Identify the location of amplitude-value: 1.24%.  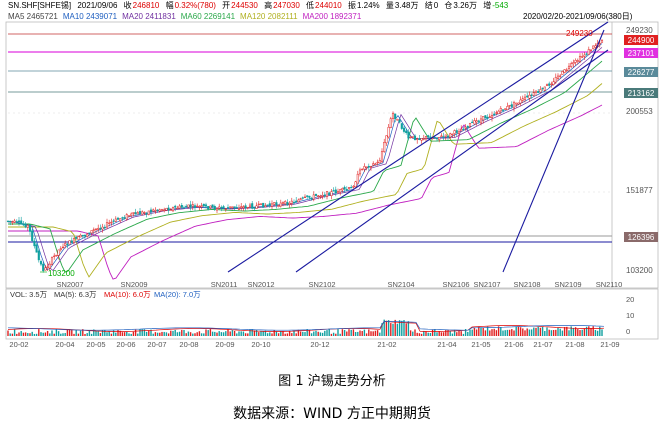
(368, 5).